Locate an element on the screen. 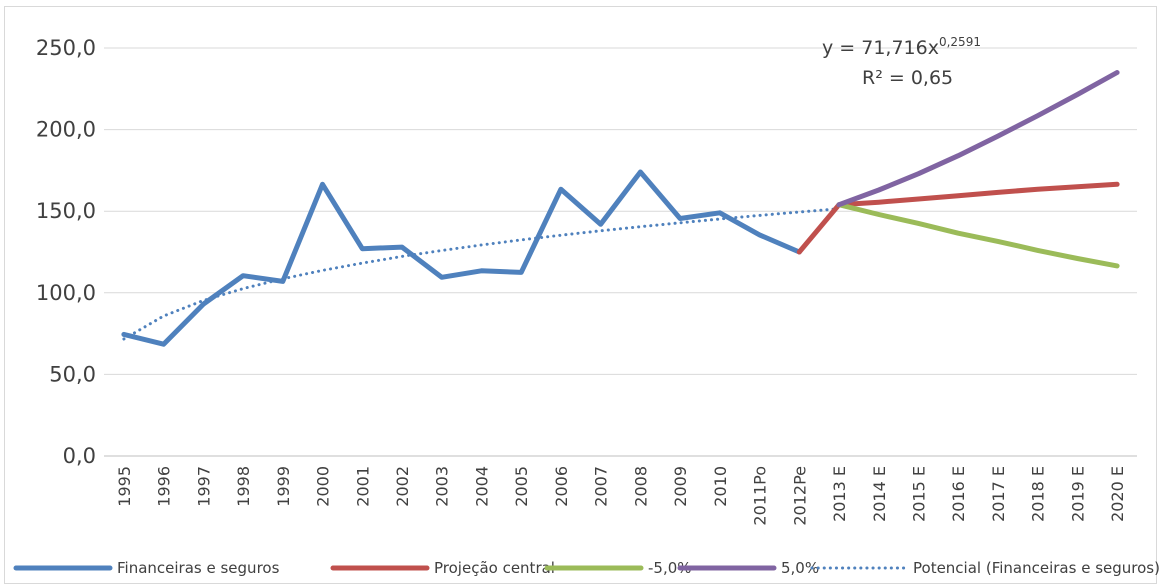  x-tick-label: 1997 is located at coordinates (203, 486).